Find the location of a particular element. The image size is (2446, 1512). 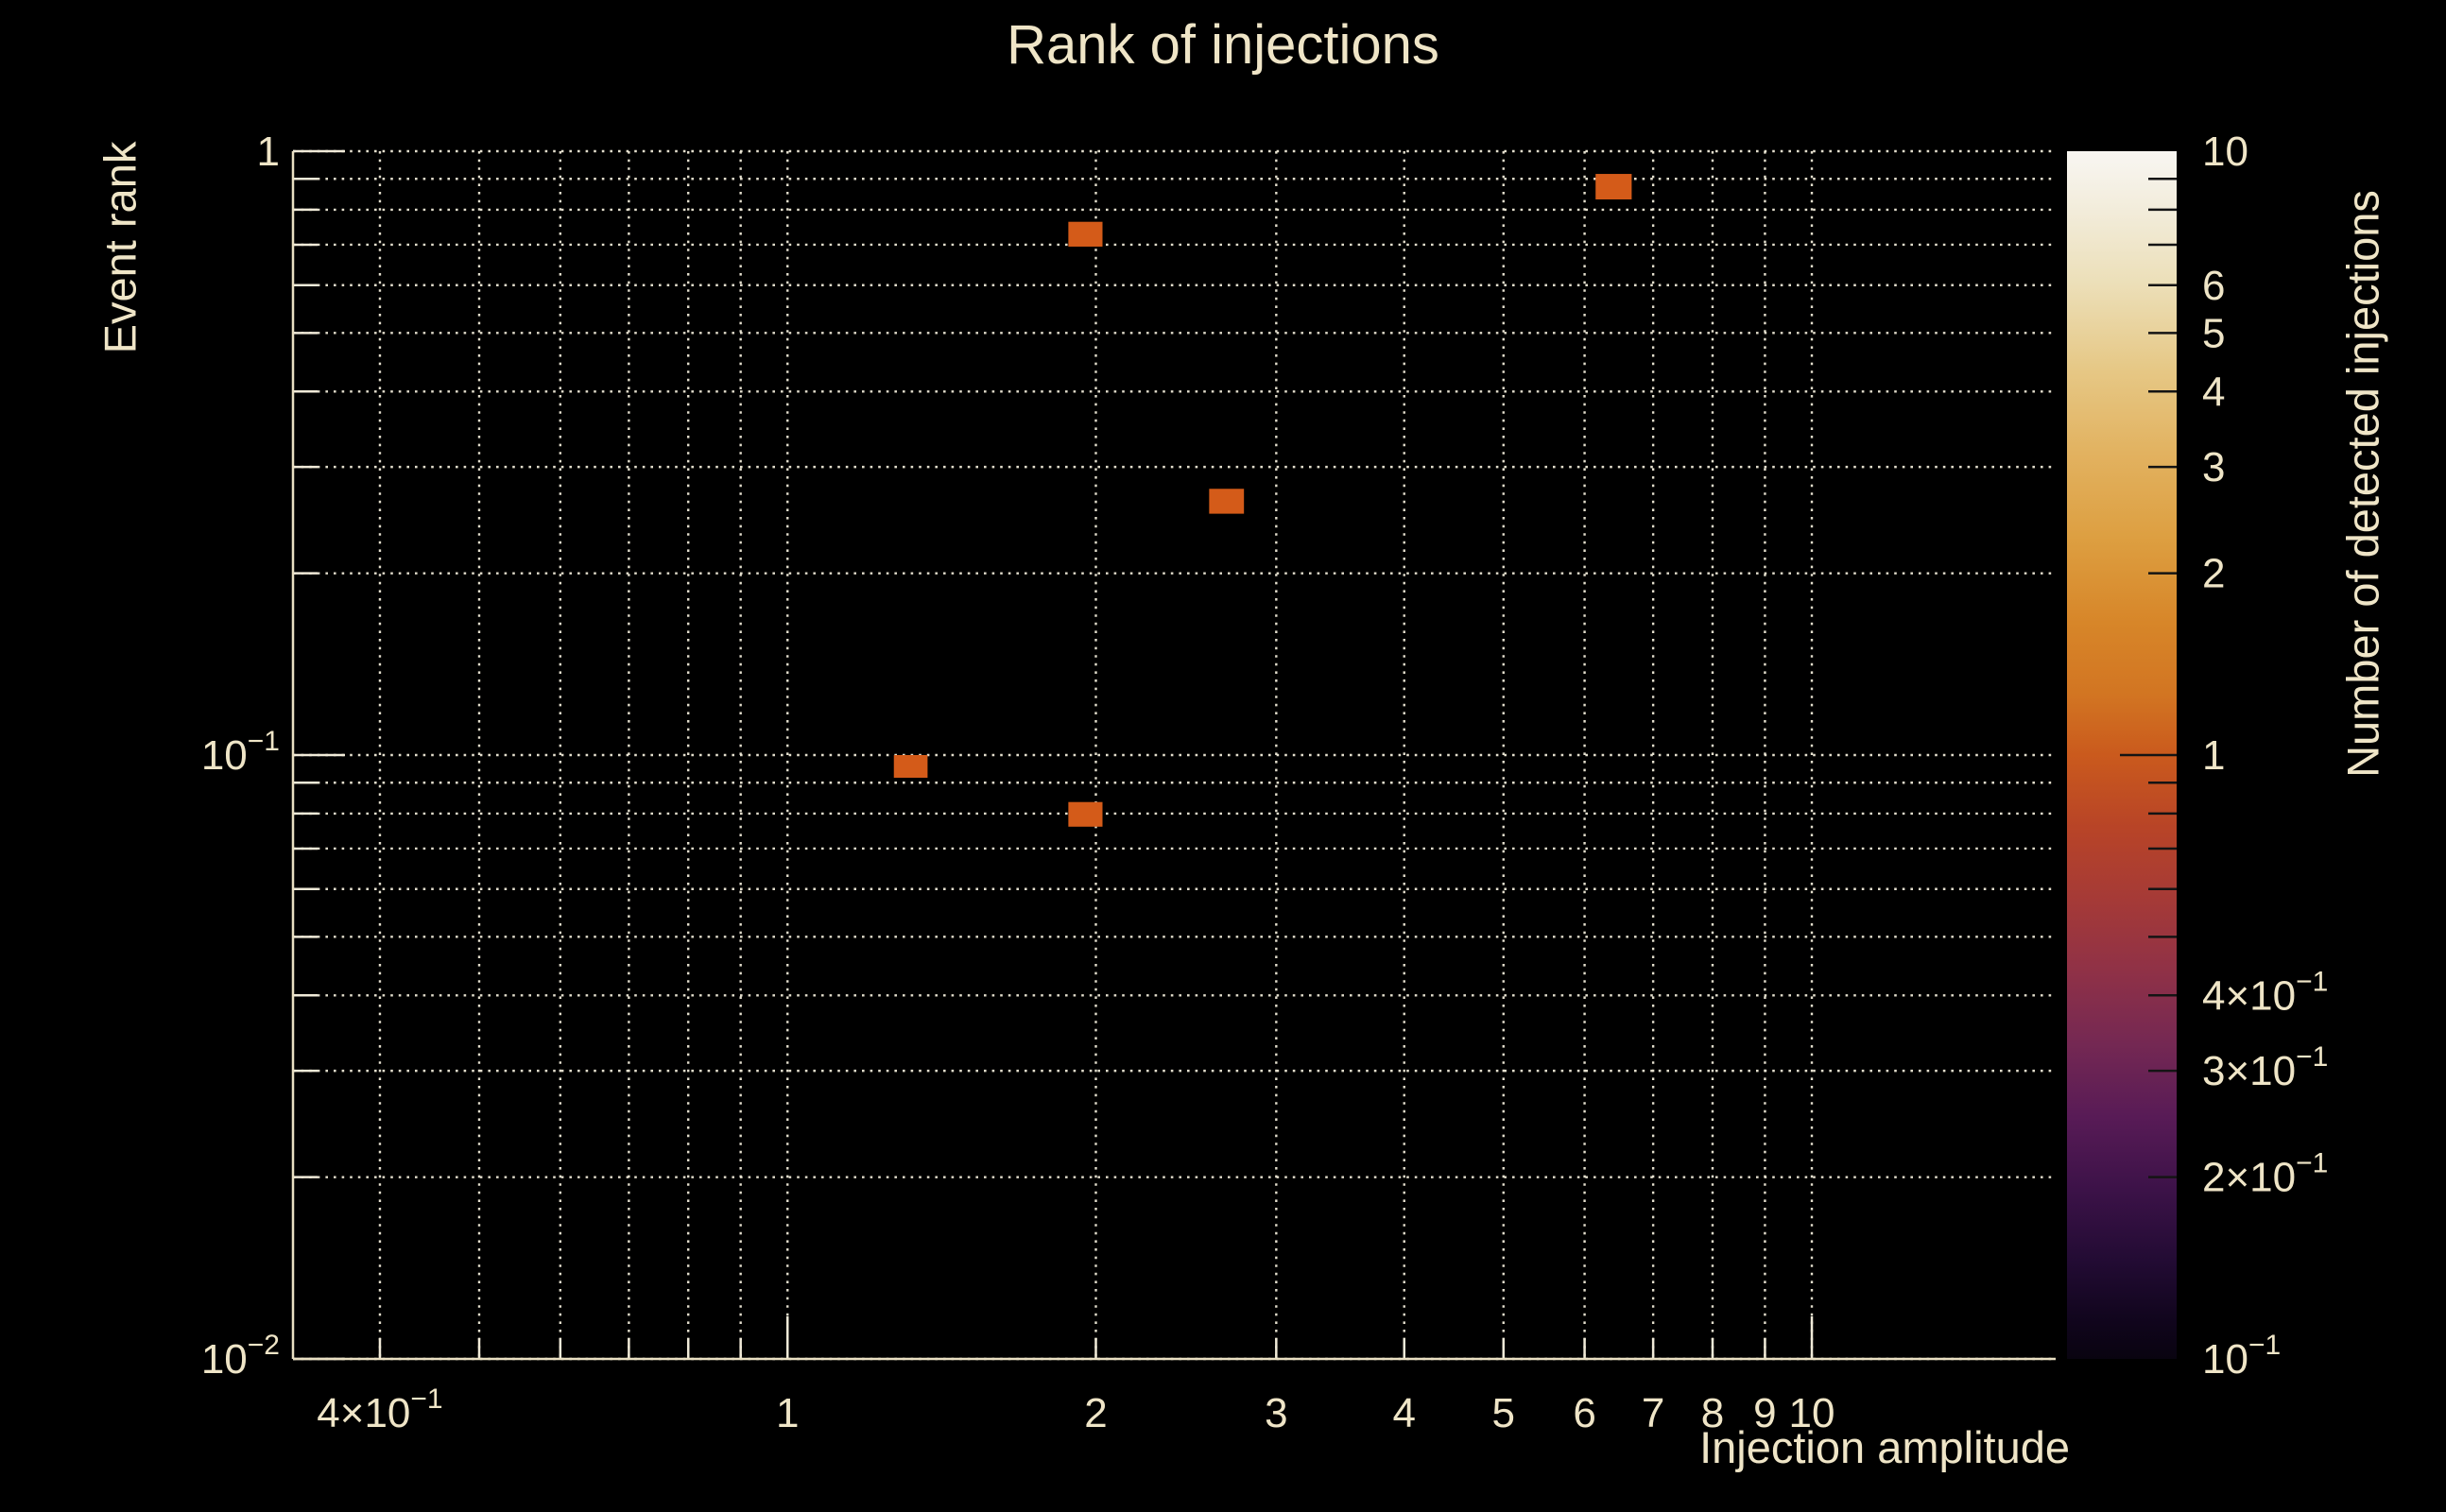

colorbar-tick-label: 10−1 is located at coordinates (2241, 1356).